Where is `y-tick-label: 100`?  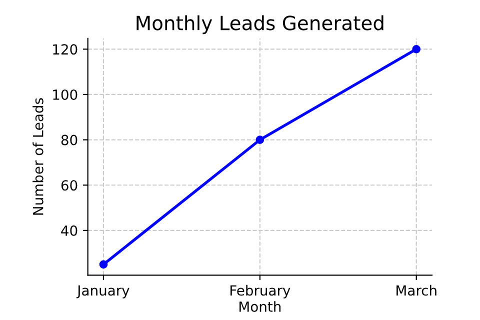 y-tick-label: 100 is located at coordinates (65, 94).